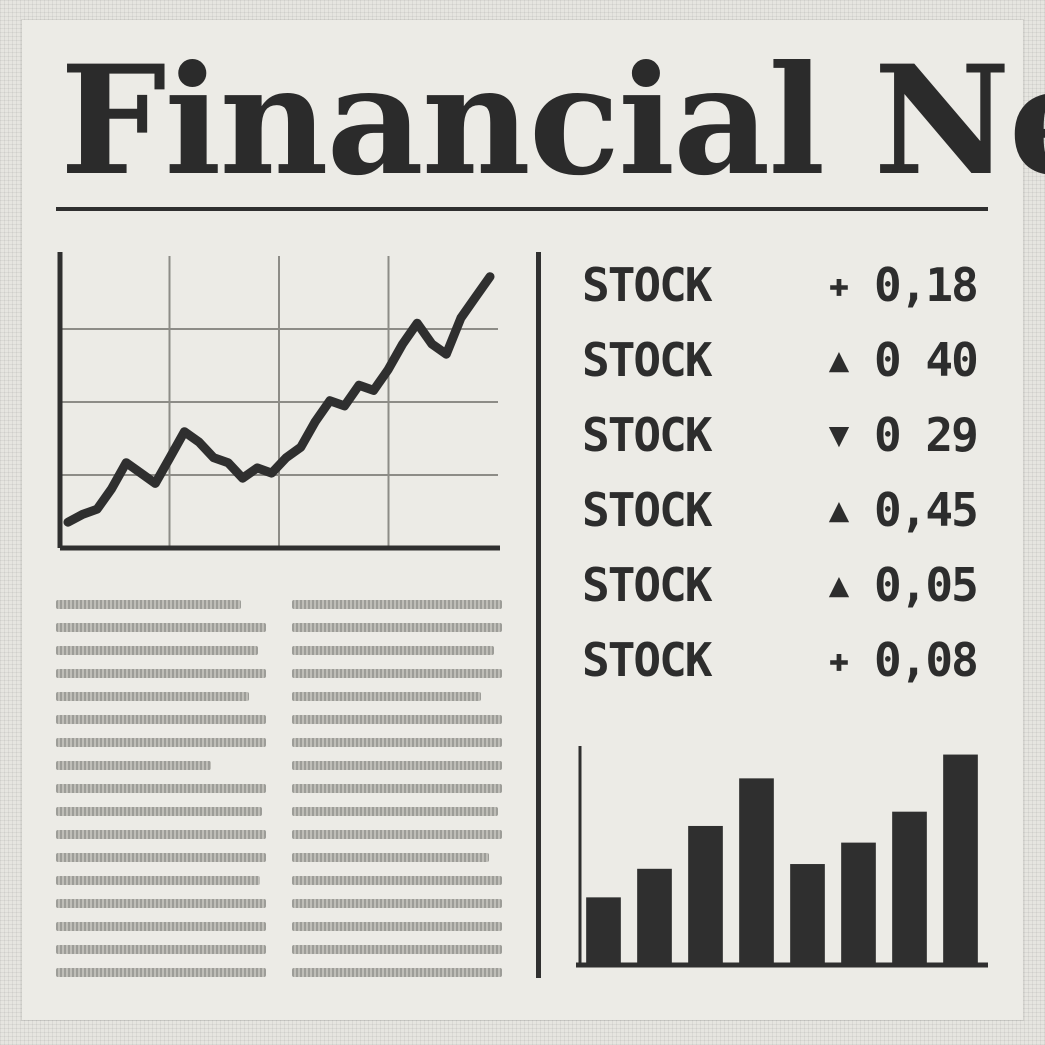  I want to click on line-chart-axes, so click(278, 401).